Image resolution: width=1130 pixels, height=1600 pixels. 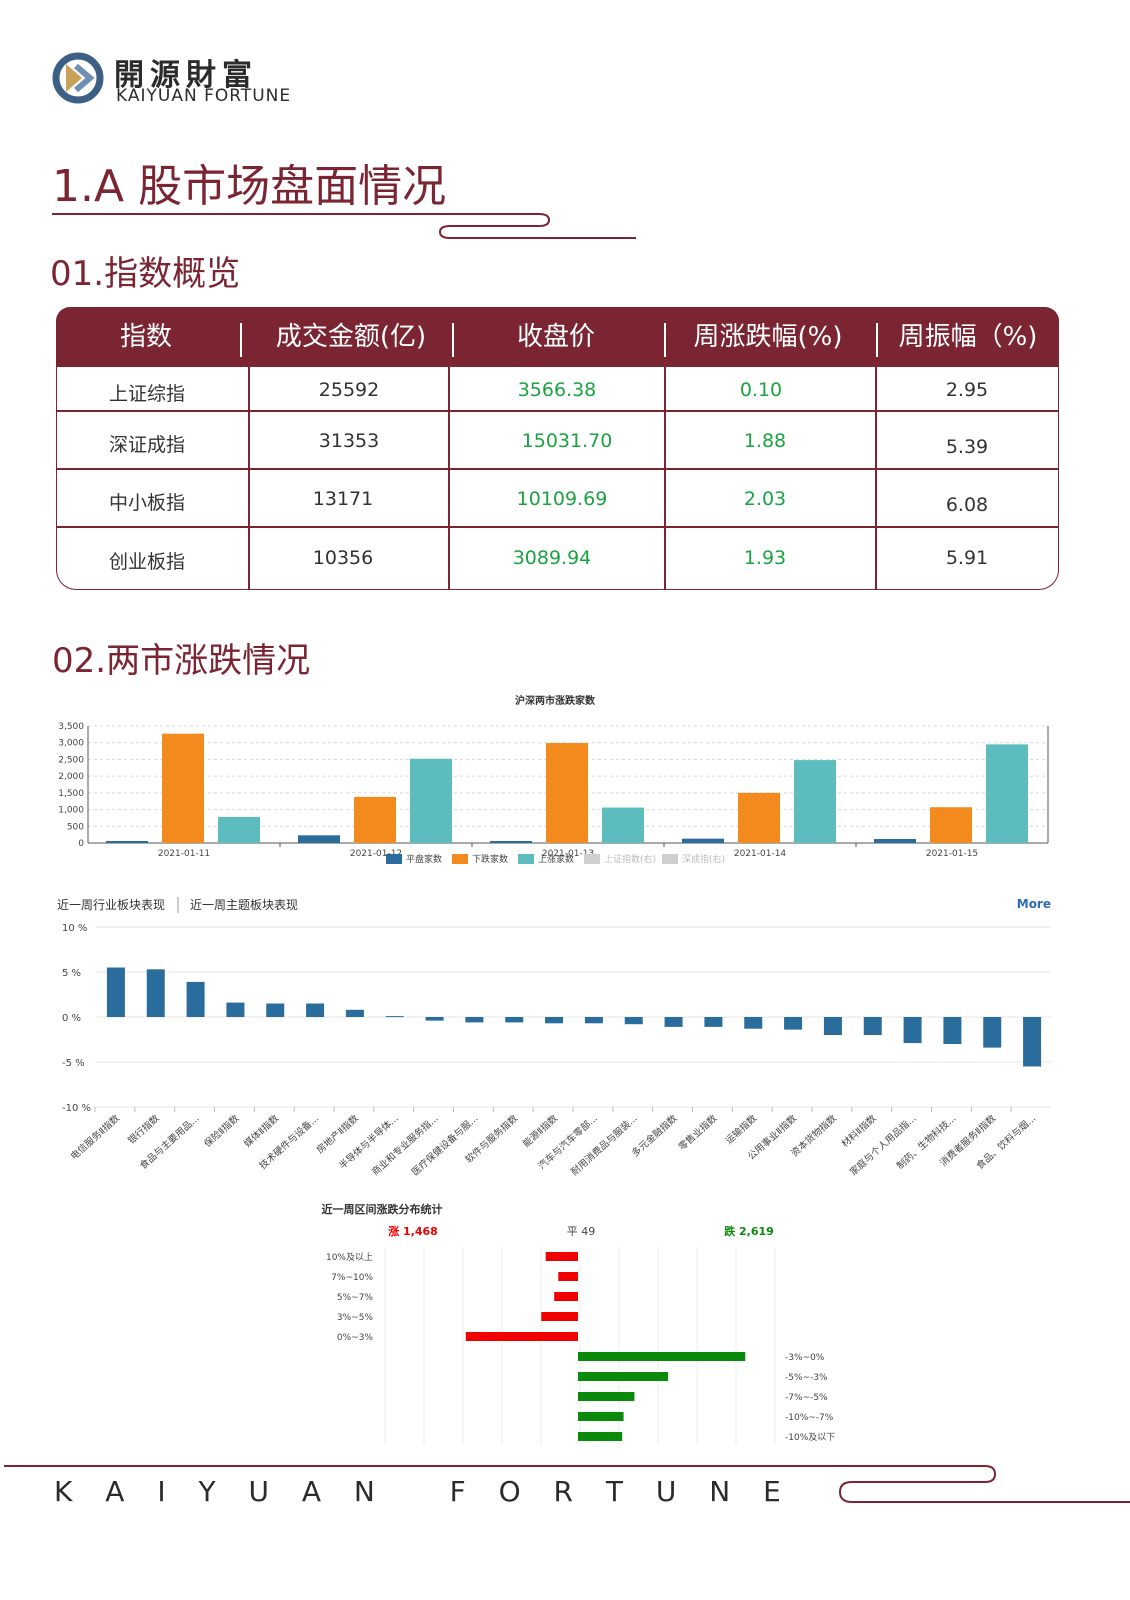 What do you see at coordinates (76, 1108) in the screenshot?
I see `y-tick-label: -10 %` at bounding box center [76, 1108].